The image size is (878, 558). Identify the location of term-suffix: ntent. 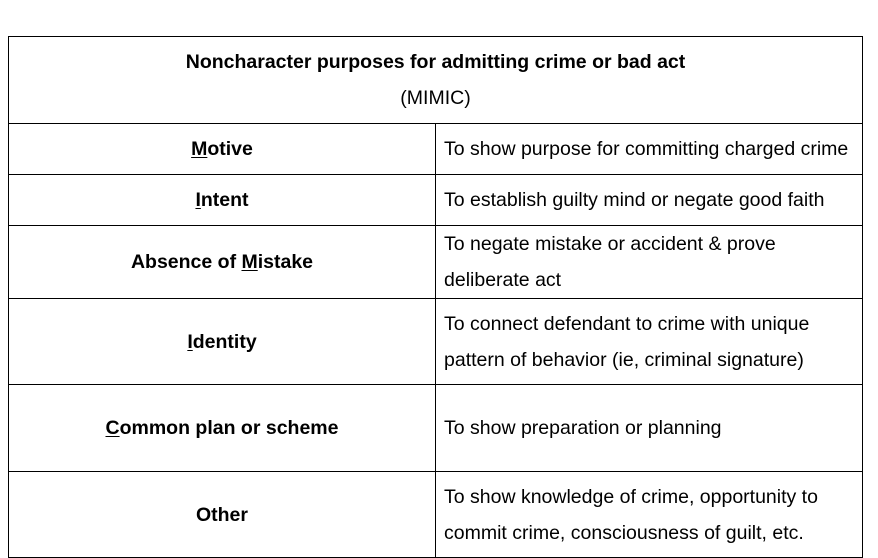
(224, 200).